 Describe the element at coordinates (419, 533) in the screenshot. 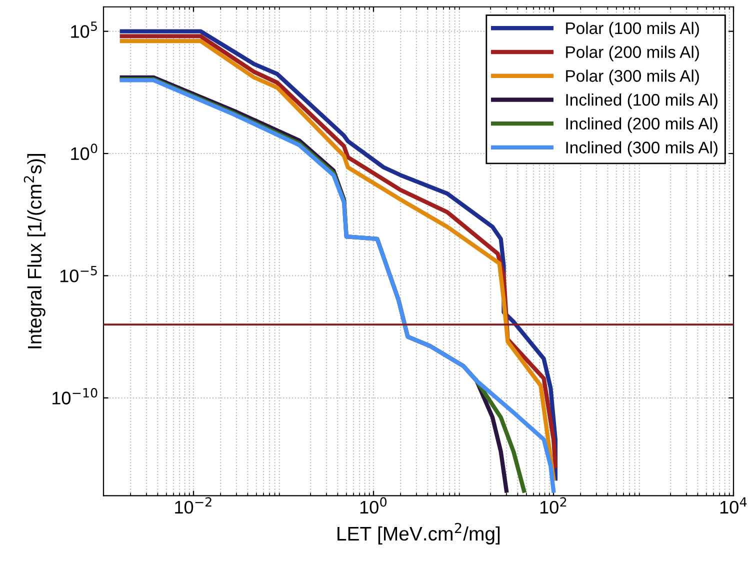

I see `x-axis-title: LET [MeV.cm$^{2}$/mg]` at that location.